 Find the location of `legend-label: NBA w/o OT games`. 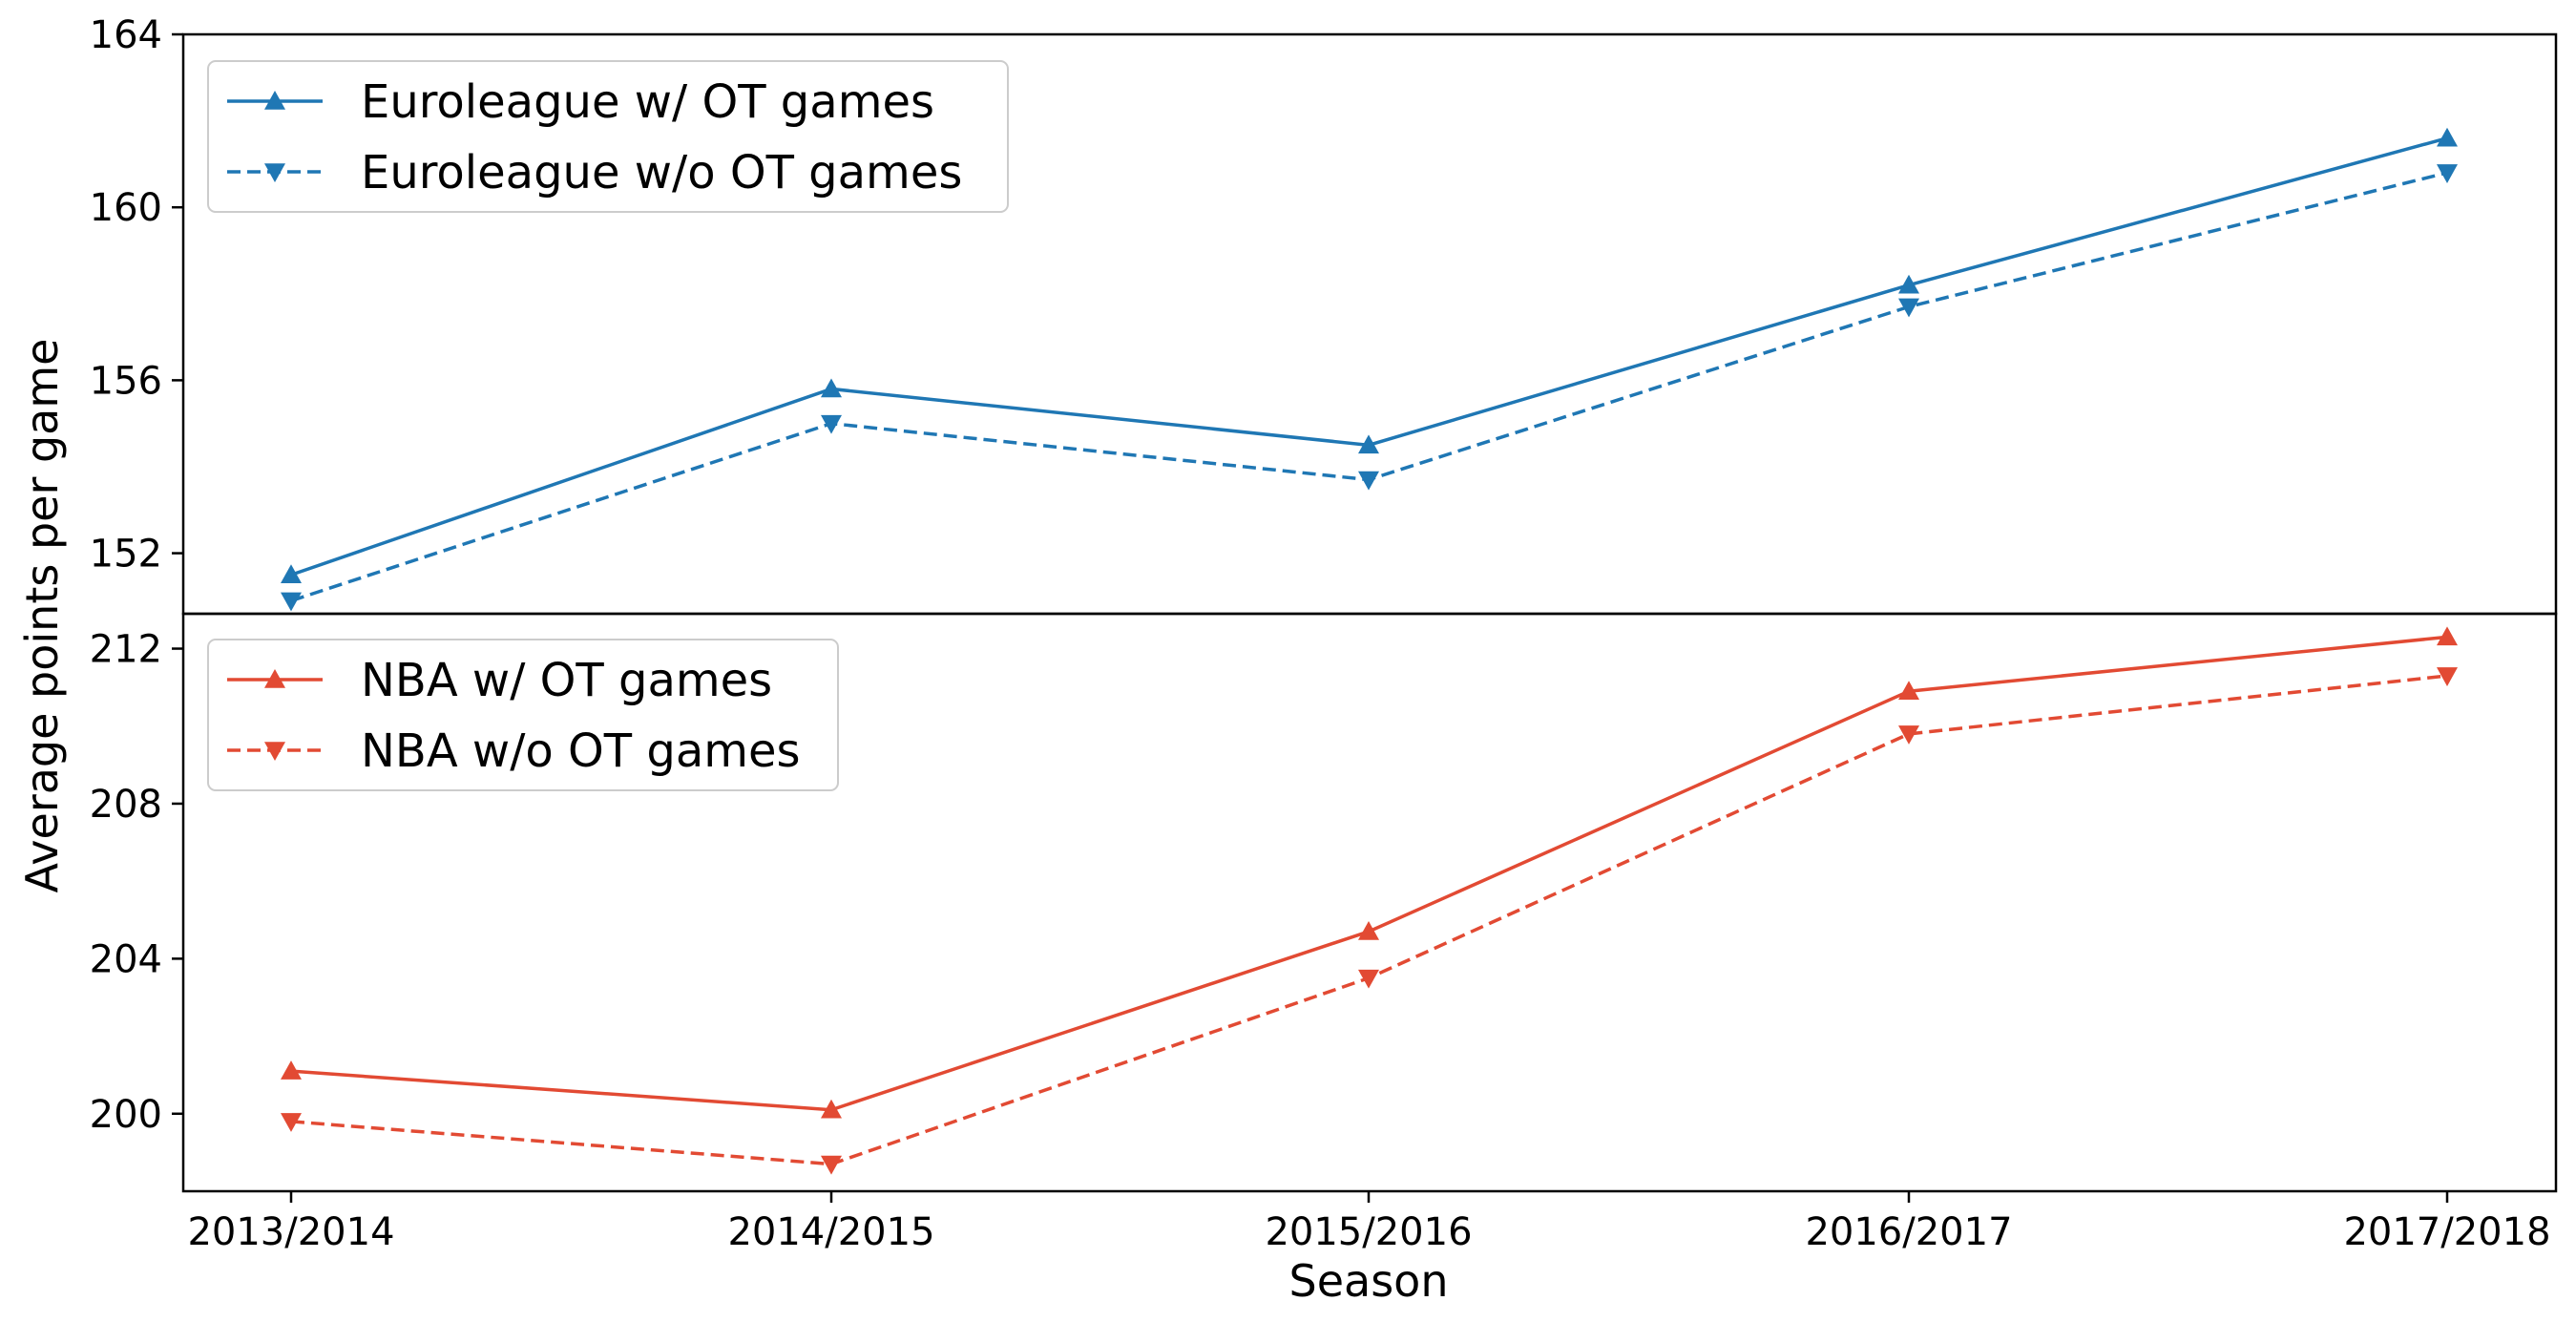

legend-label: NBA w/o OT games is located at coordinates (581, 751).